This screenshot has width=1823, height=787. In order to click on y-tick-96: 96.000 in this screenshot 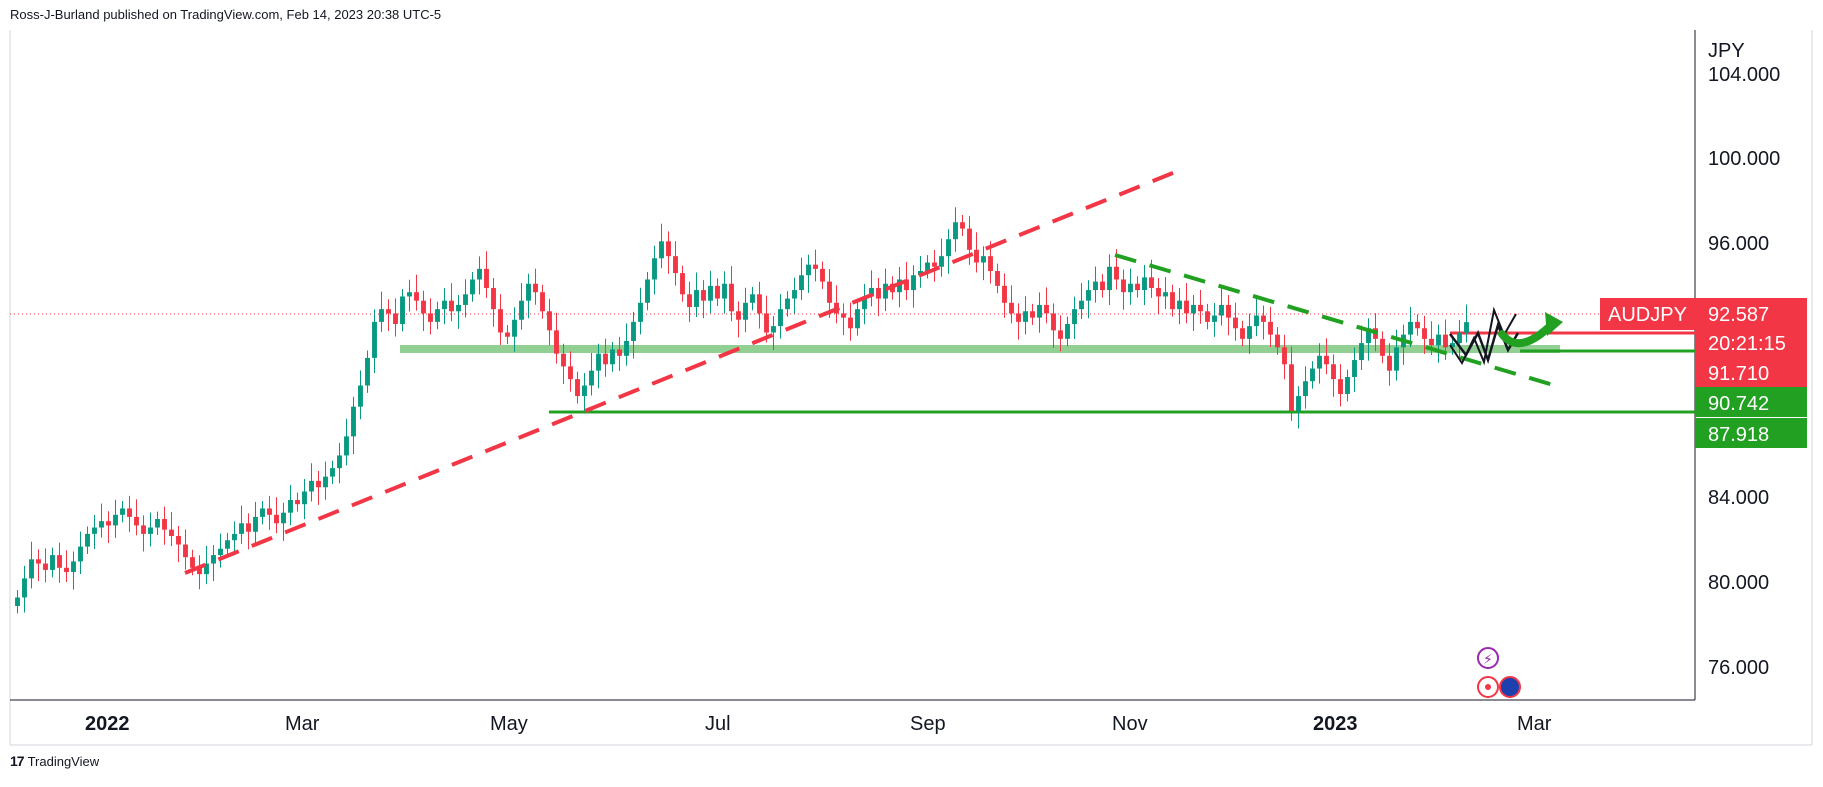, I will do `click(1738, 244)`.